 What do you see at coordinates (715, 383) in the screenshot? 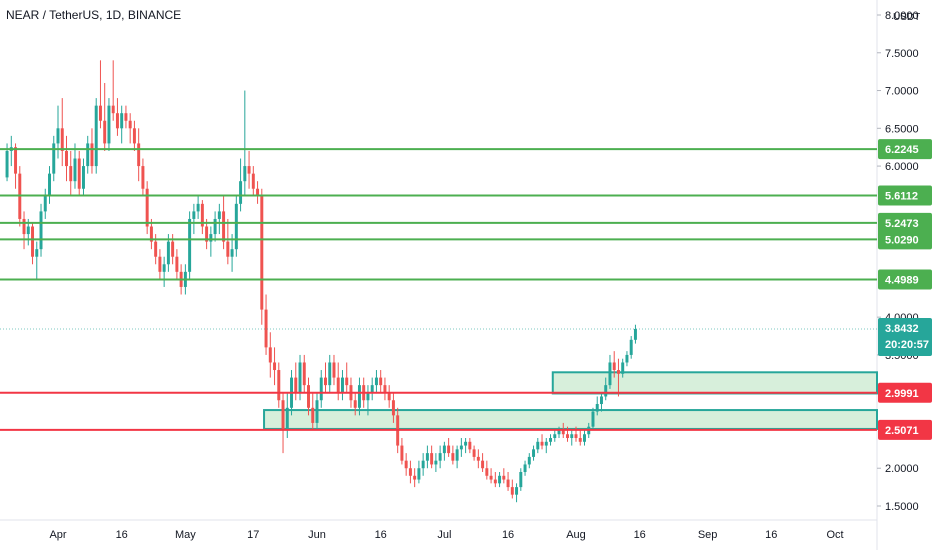
I see `demand-zone` at bounding box center [715, 383].